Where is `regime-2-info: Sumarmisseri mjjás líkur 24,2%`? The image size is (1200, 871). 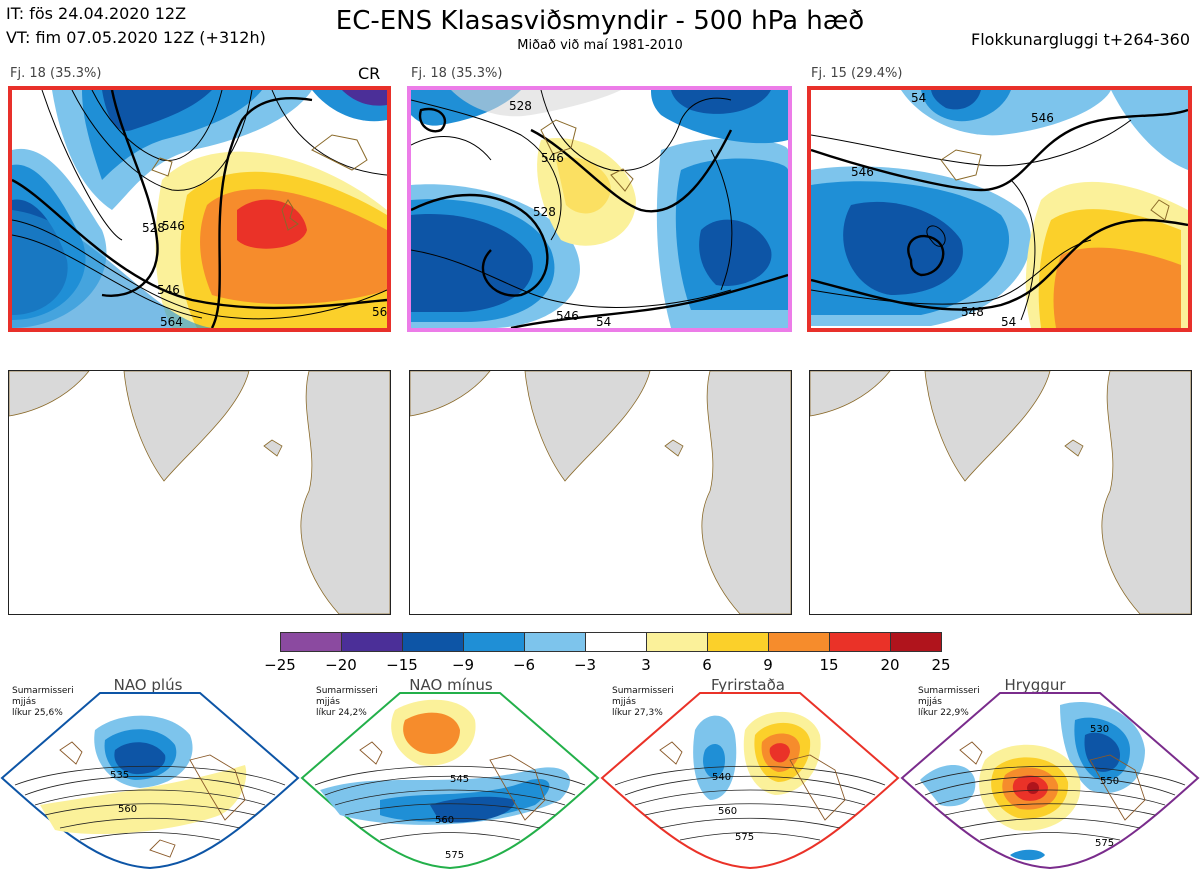 regime-2-info: Sumarmisseri mjjás líkur 24,2% is located at coordinates (347, 702).